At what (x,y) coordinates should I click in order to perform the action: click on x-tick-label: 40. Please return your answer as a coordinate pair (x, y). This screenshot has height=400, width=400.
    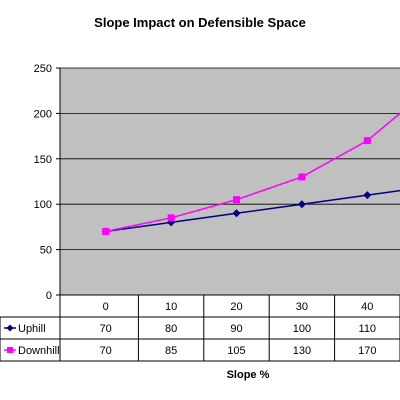
    Looking at the image, I should click on (367, 307).